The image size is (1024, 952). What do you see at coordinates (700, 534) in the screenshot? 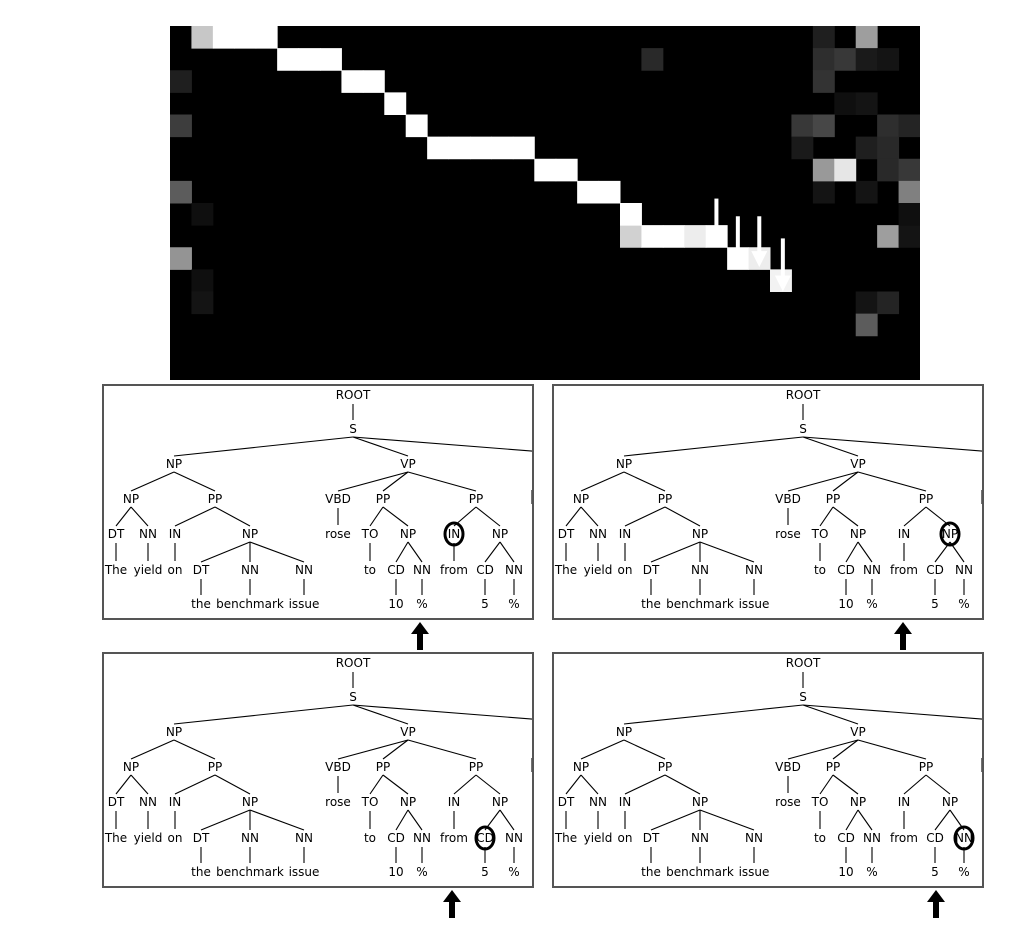
I see `tree-node-np3: NP` at bounding box center [700, 534].